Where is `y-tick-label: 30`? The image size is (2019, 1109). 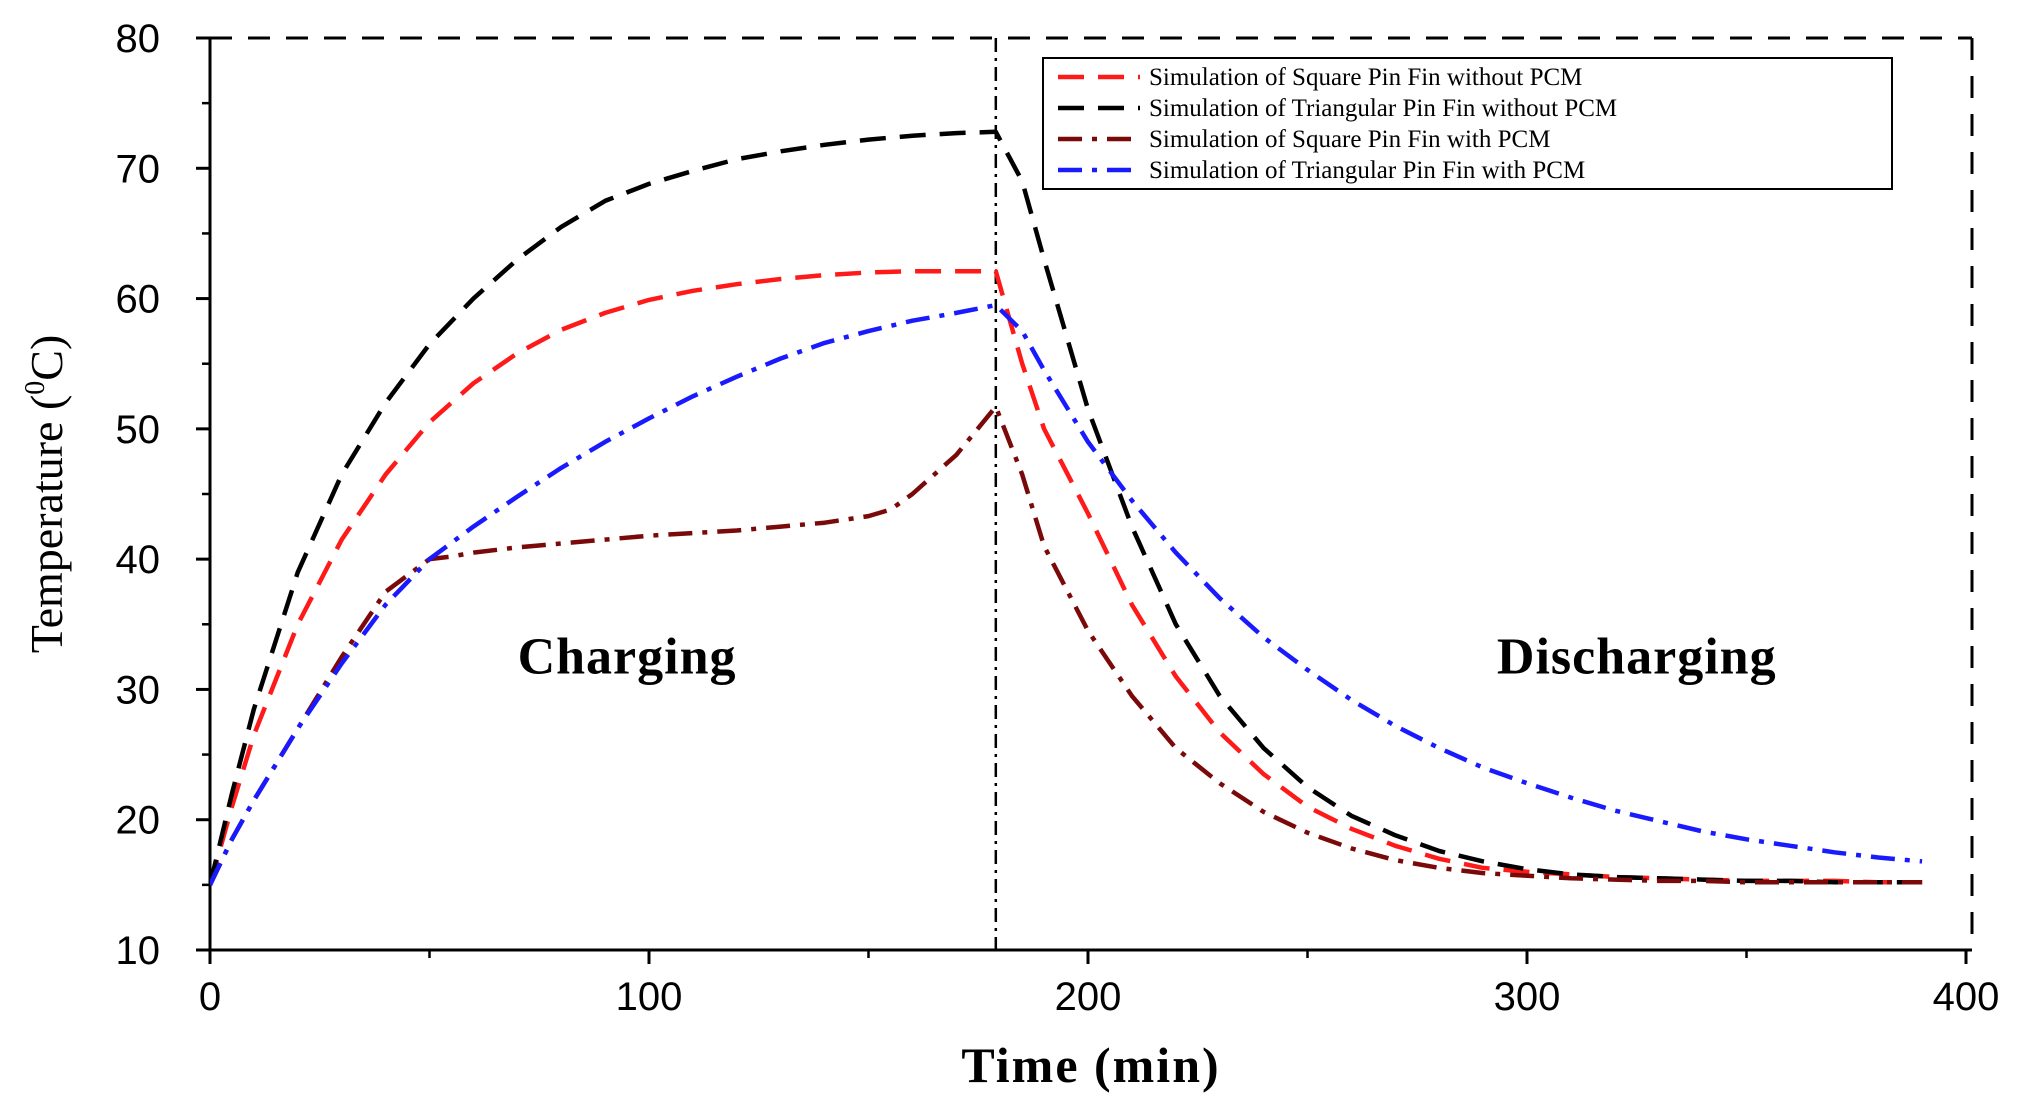 y-tick-label: 30 is located at coordinates (138, 690).